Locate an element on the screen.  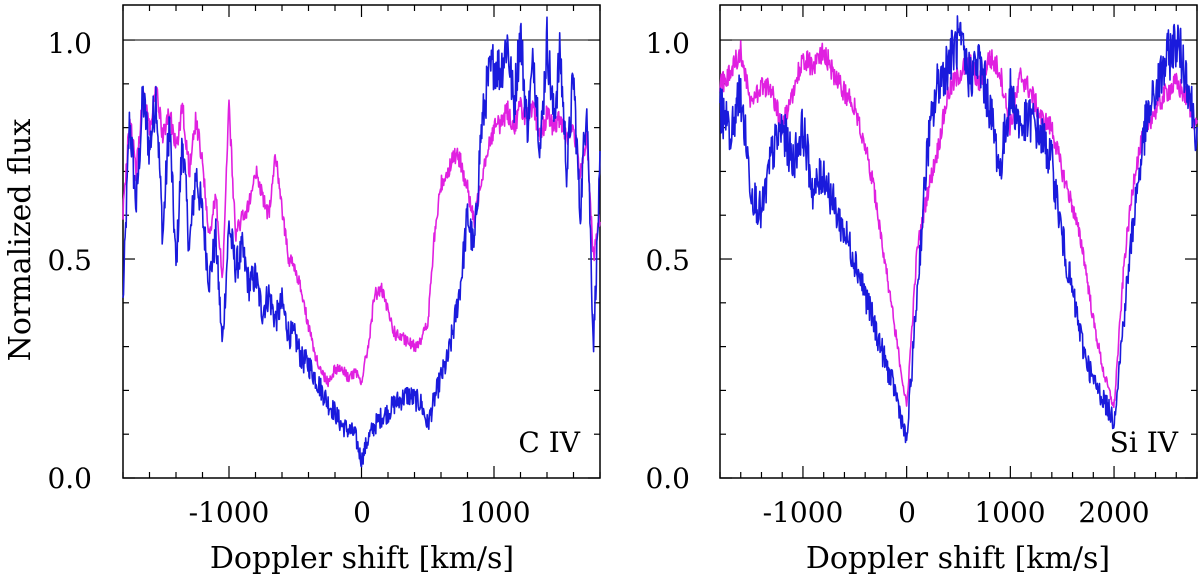
panel-civ-ytick-label: 0.5 is located at coordinates (69, 260).